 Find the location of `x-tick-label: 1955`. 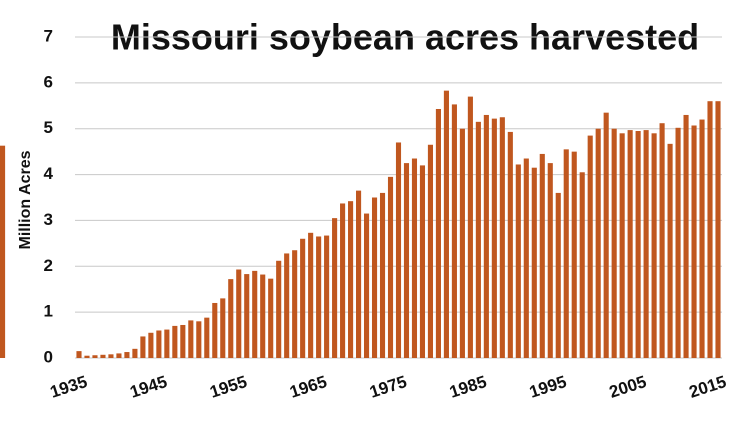

x-tick-label: 1955 is located at coordinates (229, 387).